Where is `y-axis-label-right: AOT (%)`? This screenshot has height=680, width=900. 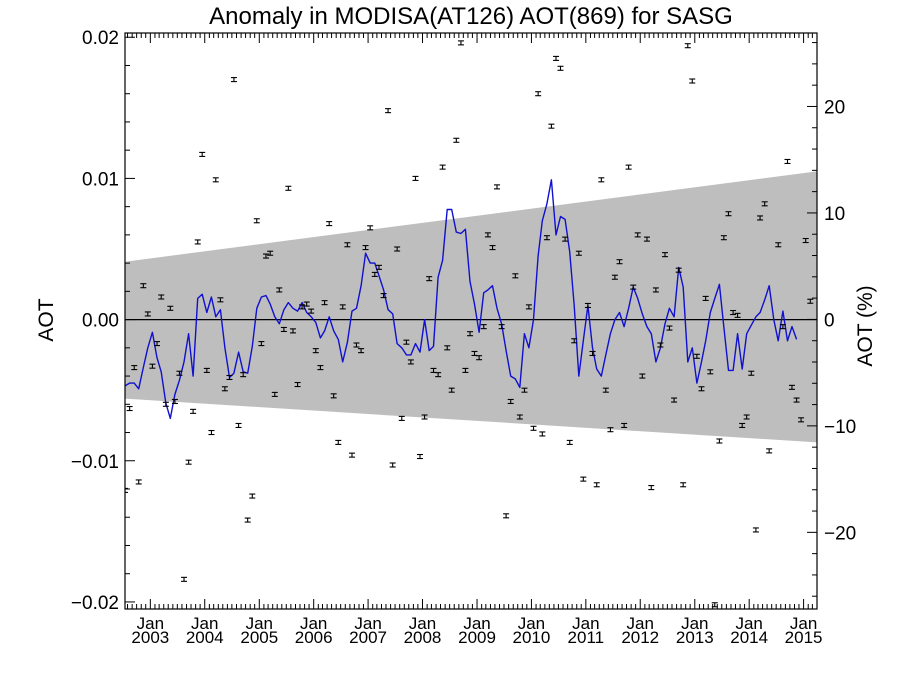 y-axis-label-right: AOT (%) is located at coordinates (865, 325).